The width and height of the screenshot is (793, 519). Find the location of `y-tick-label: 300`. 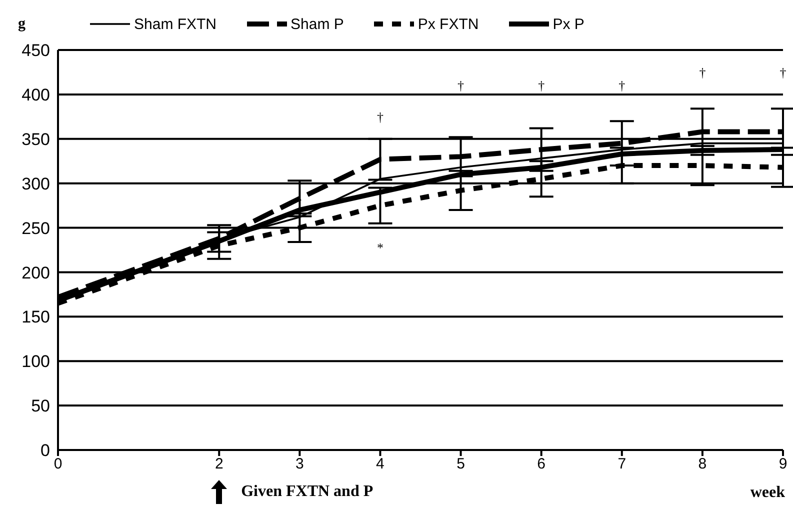

y-tick-label: 300 is located at coordinates (36, 184).